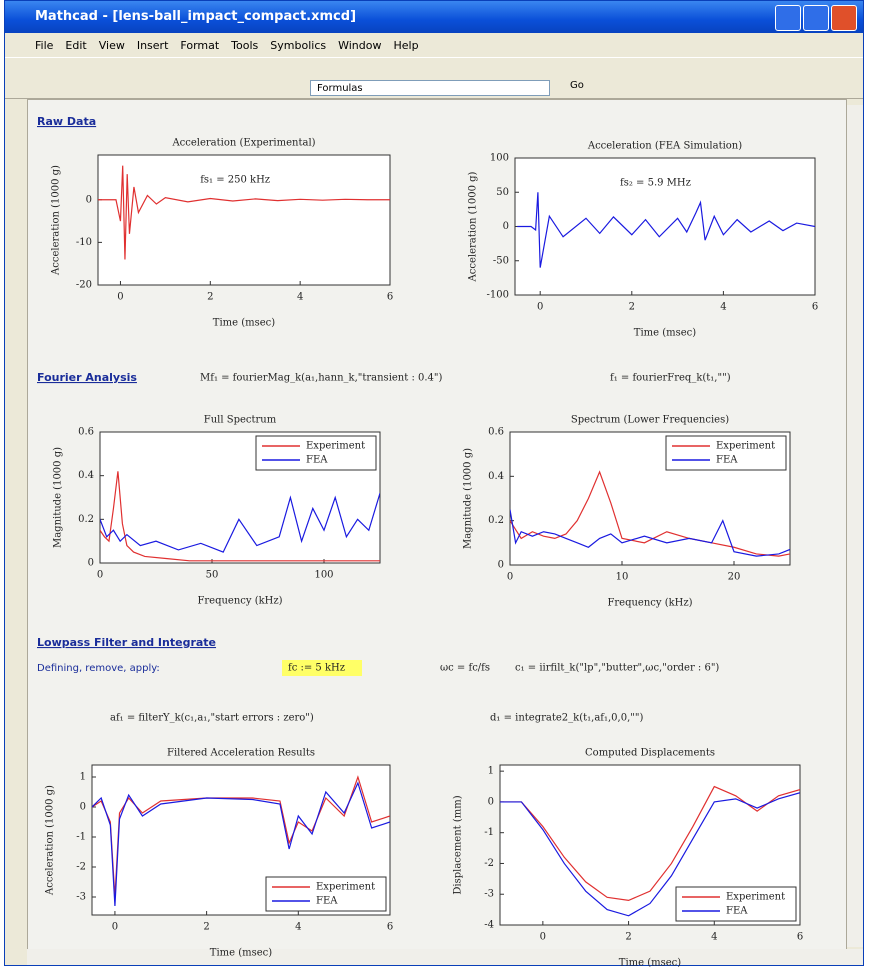 The width and height of the screenshot is (870, 969). What do you see at coordinates (243, 143) in the screenshot?
I see `plot-title: Acceleration (Experimental)` at bounding box center [243, 143].